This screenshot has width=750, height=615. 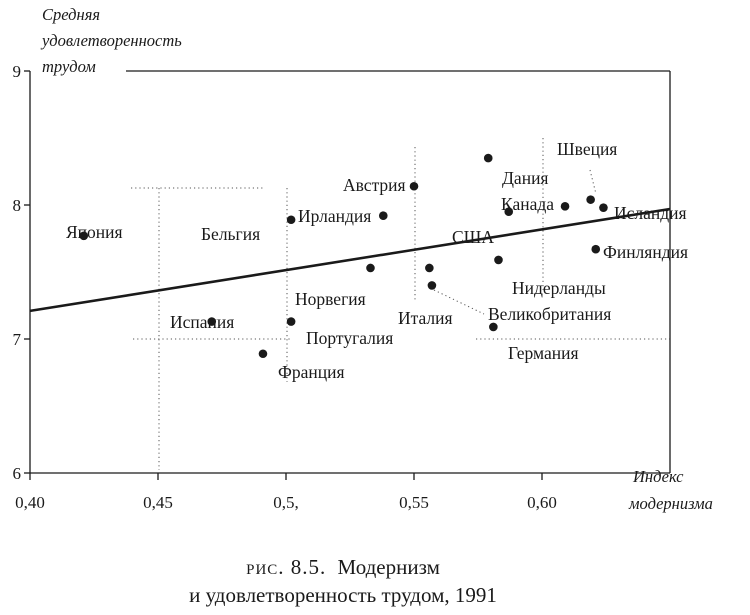 What do you see at coordinates (94, 232) in the screenshot?
I see `label-japan: Япония` at bounding box center [94, 232].